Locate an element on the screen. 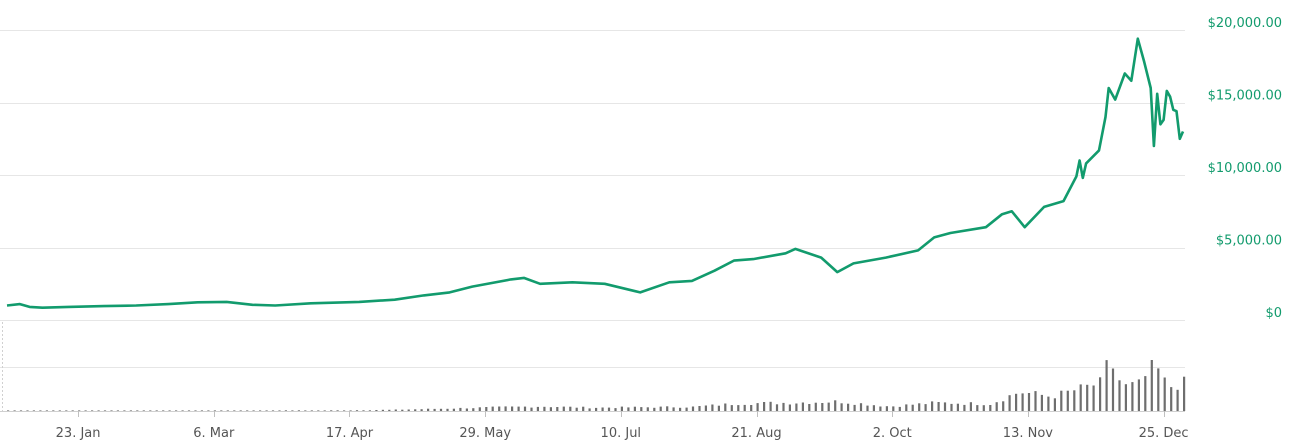 The image size is (1289, 443). x-tick-label: 6. Mar is located at coordinates (214, 433).